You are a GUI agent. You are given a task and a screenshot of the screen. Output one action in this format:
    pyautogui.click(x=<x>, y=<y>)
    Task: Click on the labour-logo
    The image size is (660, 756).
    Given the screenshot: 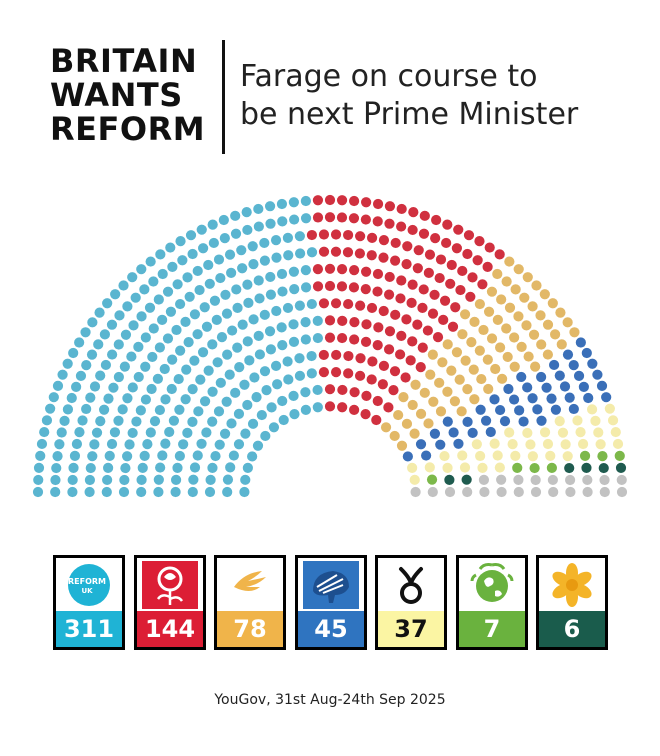 What is the action you would take?
    pyautogui.click(x=170, y=584)
    